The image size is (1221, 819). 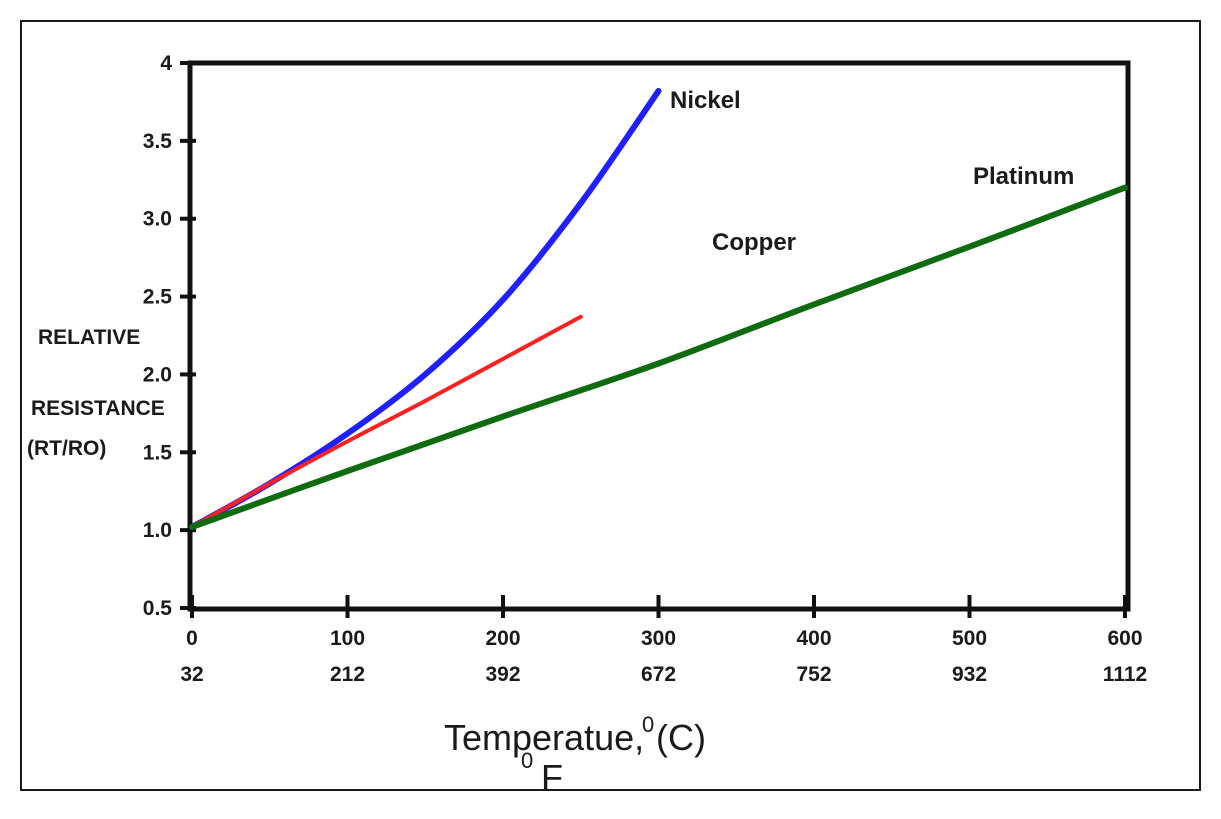 I want to click on x-tick-label-f: 1112, so click(x=1125, y=674).